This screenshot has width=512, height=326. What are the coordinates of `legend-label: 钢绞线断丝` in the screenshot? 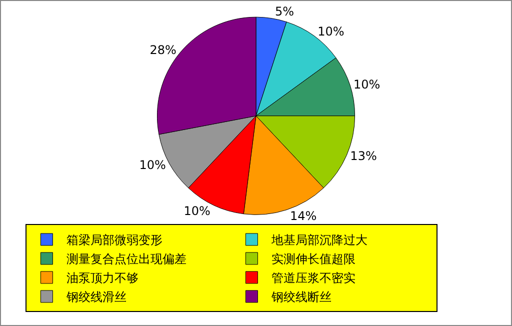 It's located at (301, 297).